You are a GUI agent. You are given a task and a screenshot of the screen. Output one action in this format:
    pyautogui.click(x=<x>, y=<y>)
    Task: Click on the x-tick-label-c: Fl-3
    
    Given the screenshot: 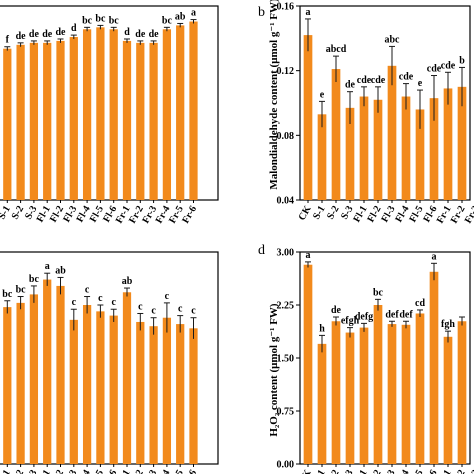 What is the action you would take?
    pyautogui.click(x=70, y=471)
    